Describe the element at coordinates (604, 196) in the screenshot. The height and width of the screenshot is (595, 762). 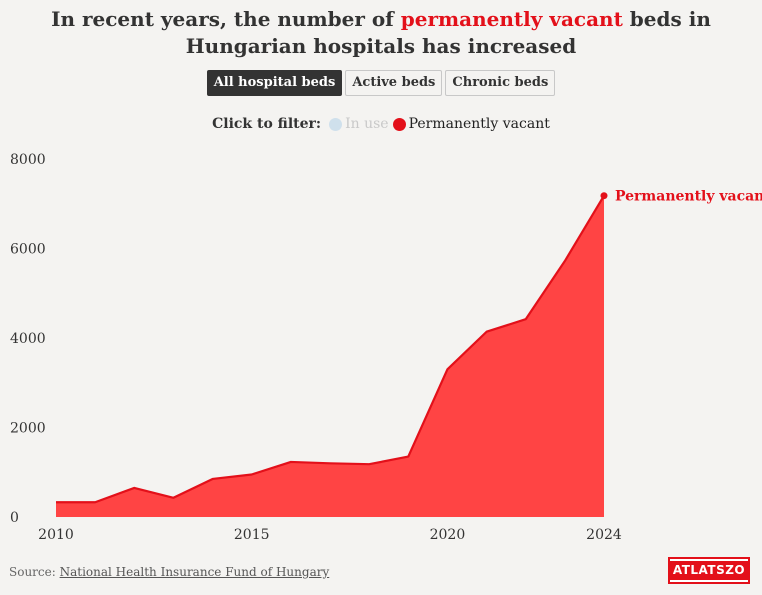
I see `end-point-marker` at that location.